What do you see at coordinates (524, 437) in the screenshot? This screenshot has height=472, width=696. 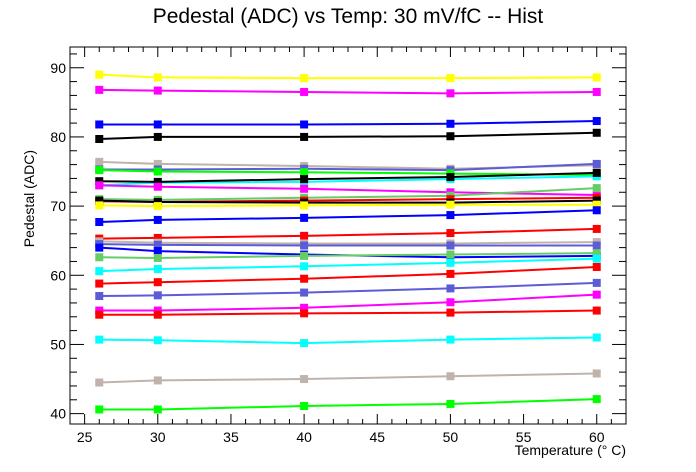 I see `x-tick-label: 55` at bounding box center [524, 437].